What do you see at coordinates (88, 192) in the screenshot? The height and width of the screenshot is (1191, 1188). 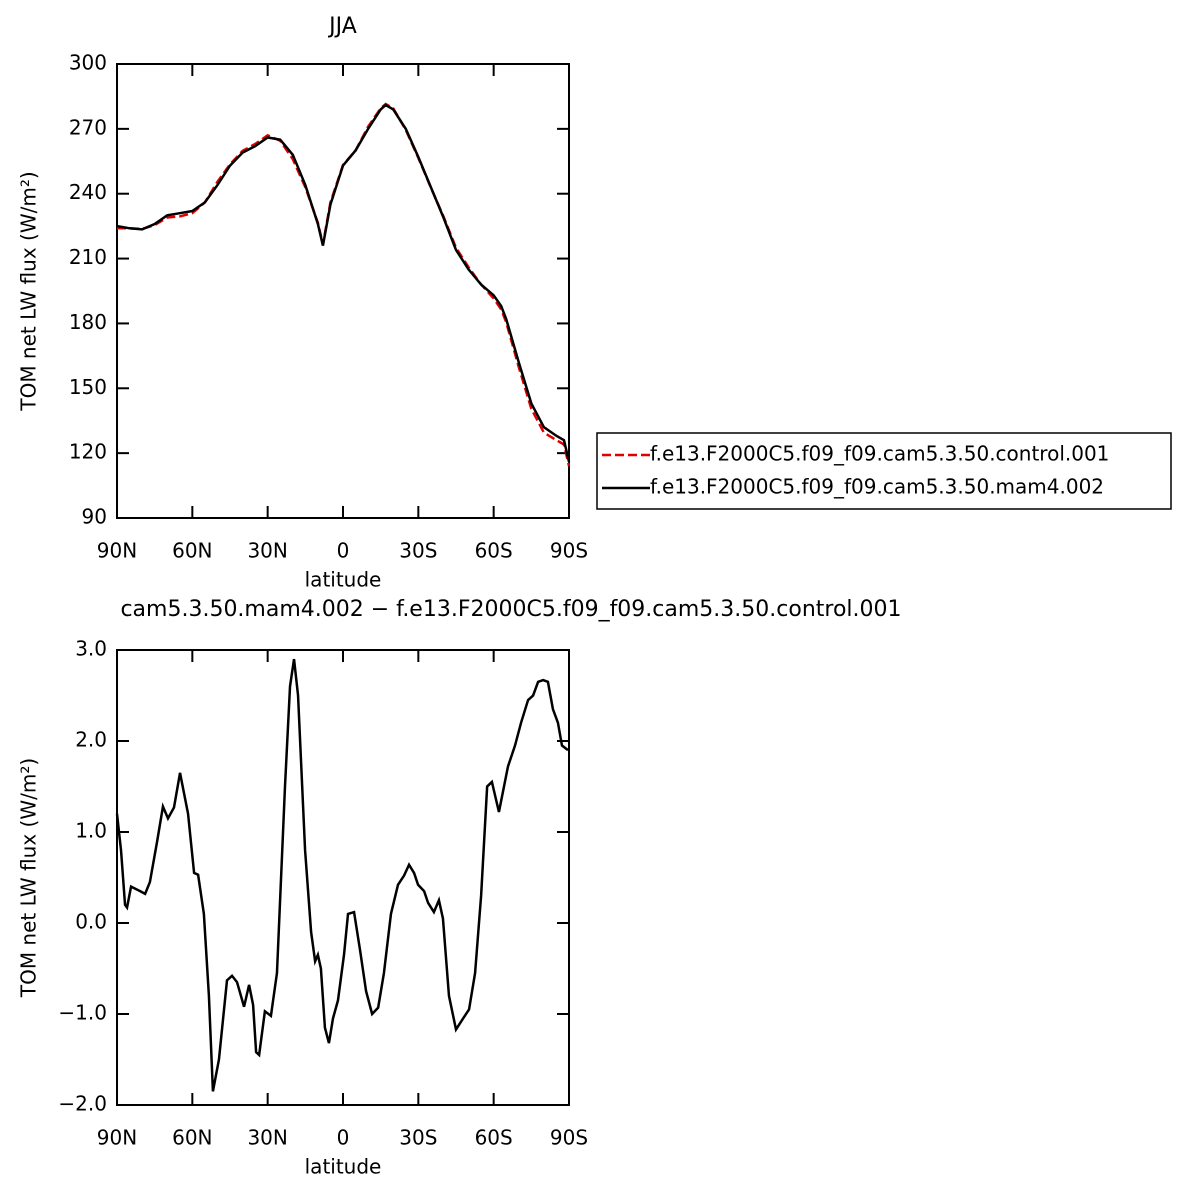 I see `y-tick-label: 240` at bounding box center [88, 192].